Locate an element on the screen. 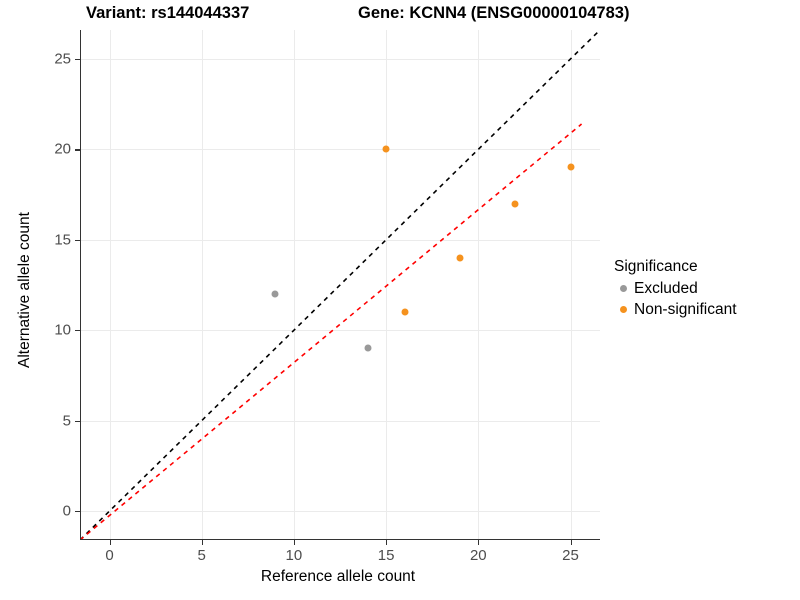  x-tick-label: 5 is located at coordinates (201, 555).